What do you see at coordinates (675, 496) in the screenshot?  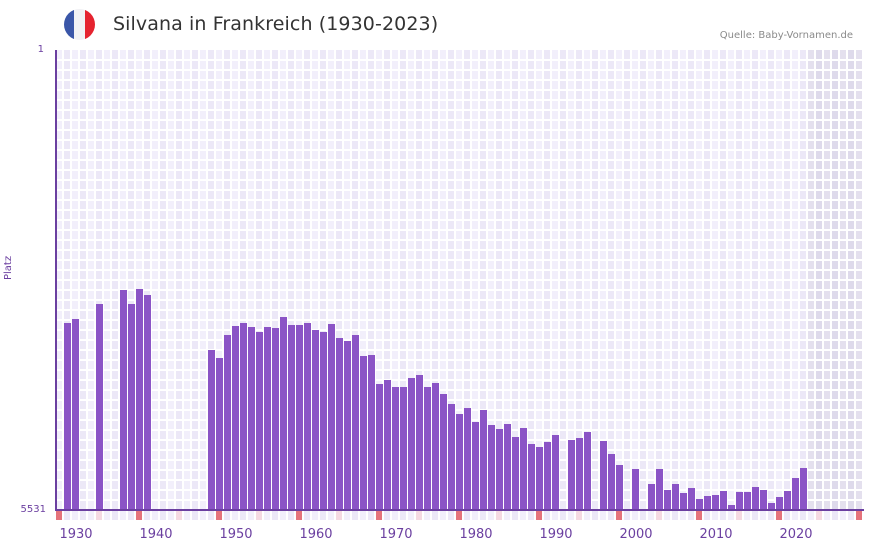 I see `bar-2006` at bounding box center [675, 496].